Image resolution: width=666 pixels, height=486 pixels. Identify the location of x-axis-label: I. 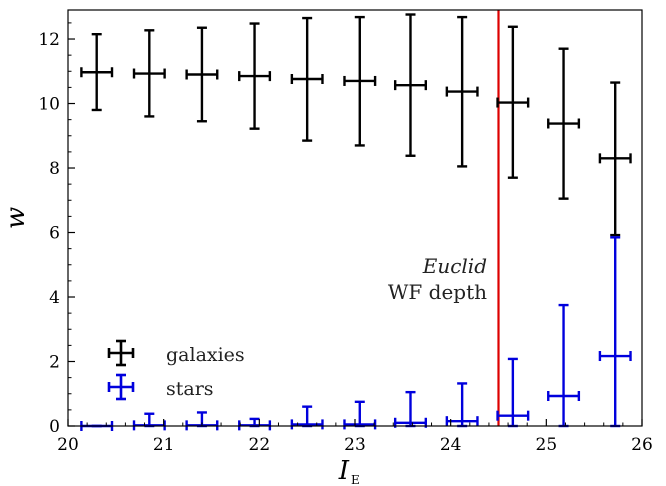
(344, 471).